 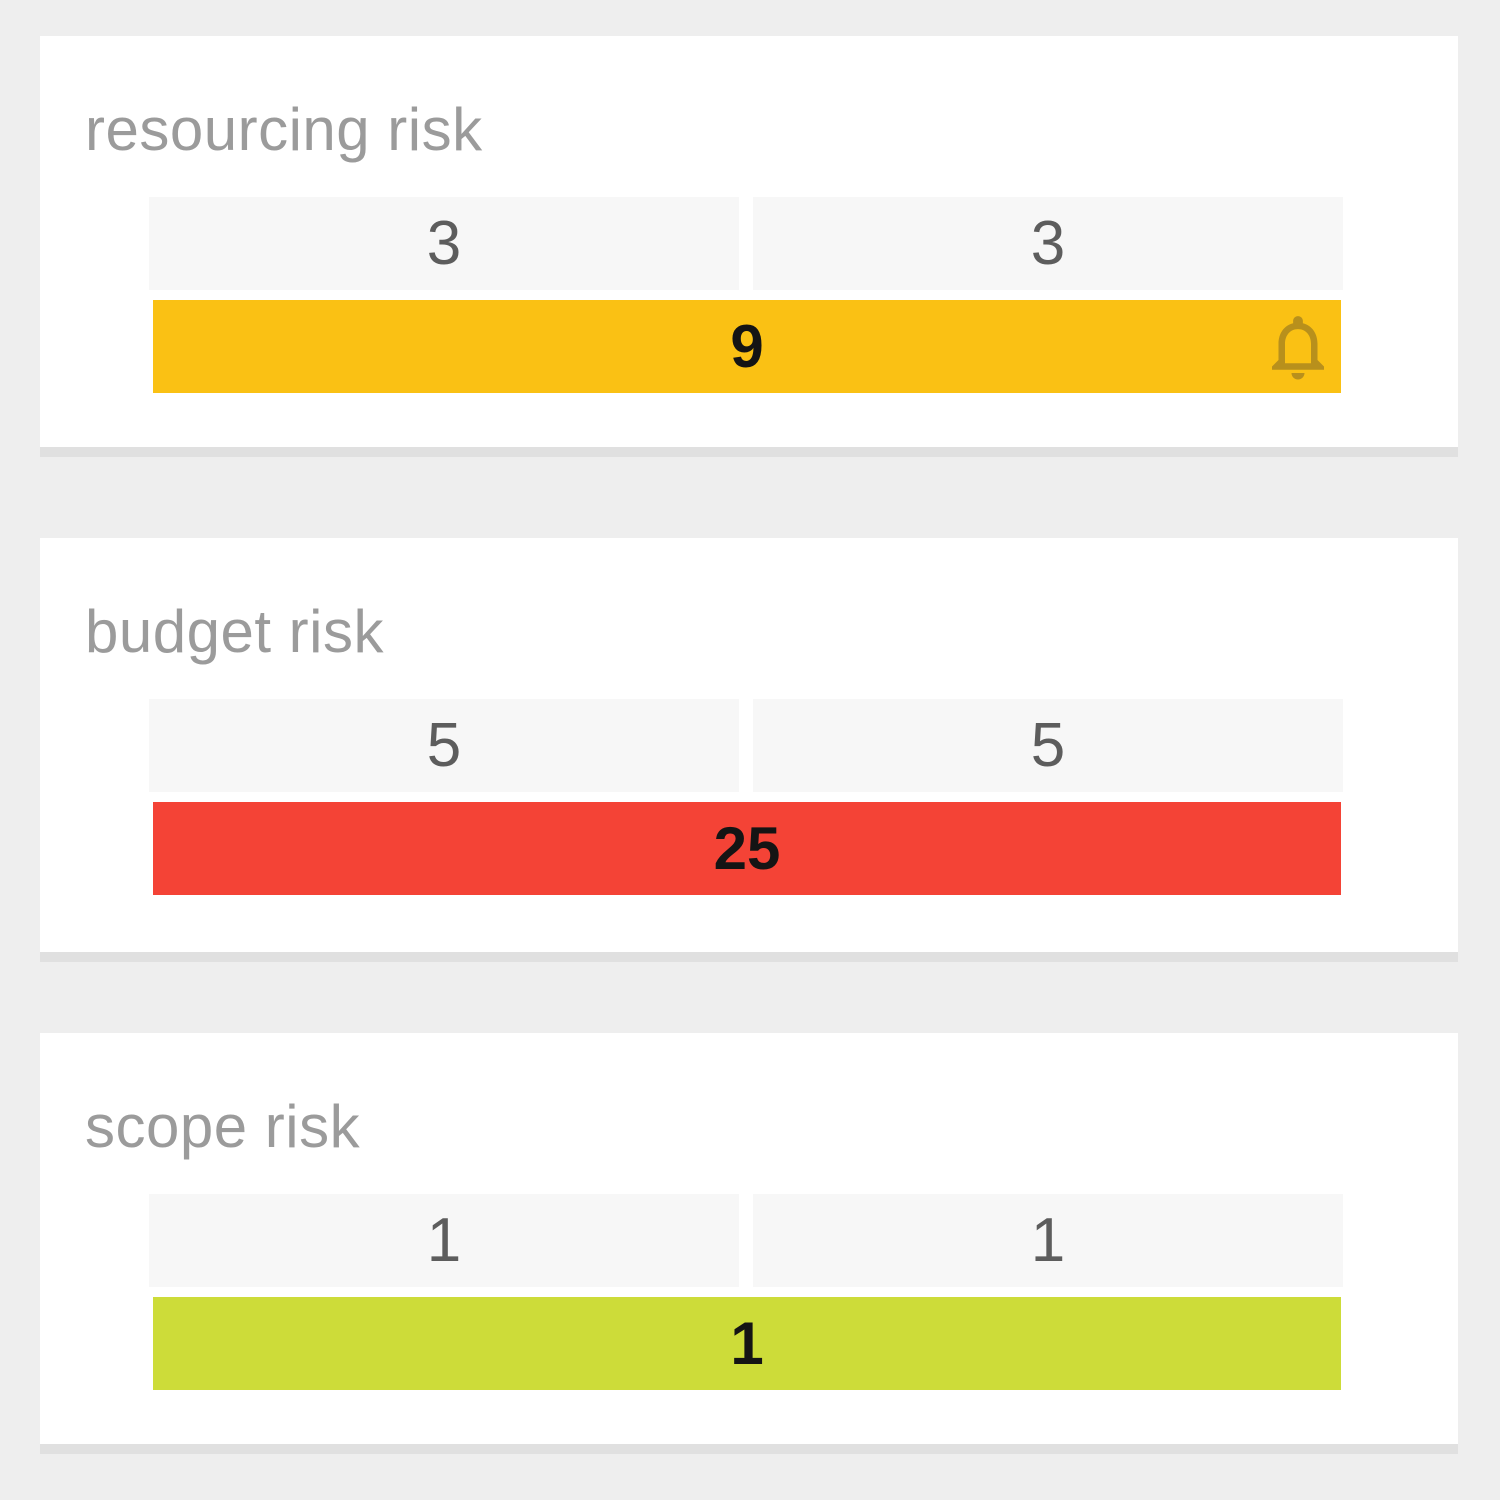 I want to click on risk-score-value: 9, so click(x=747, y=346).